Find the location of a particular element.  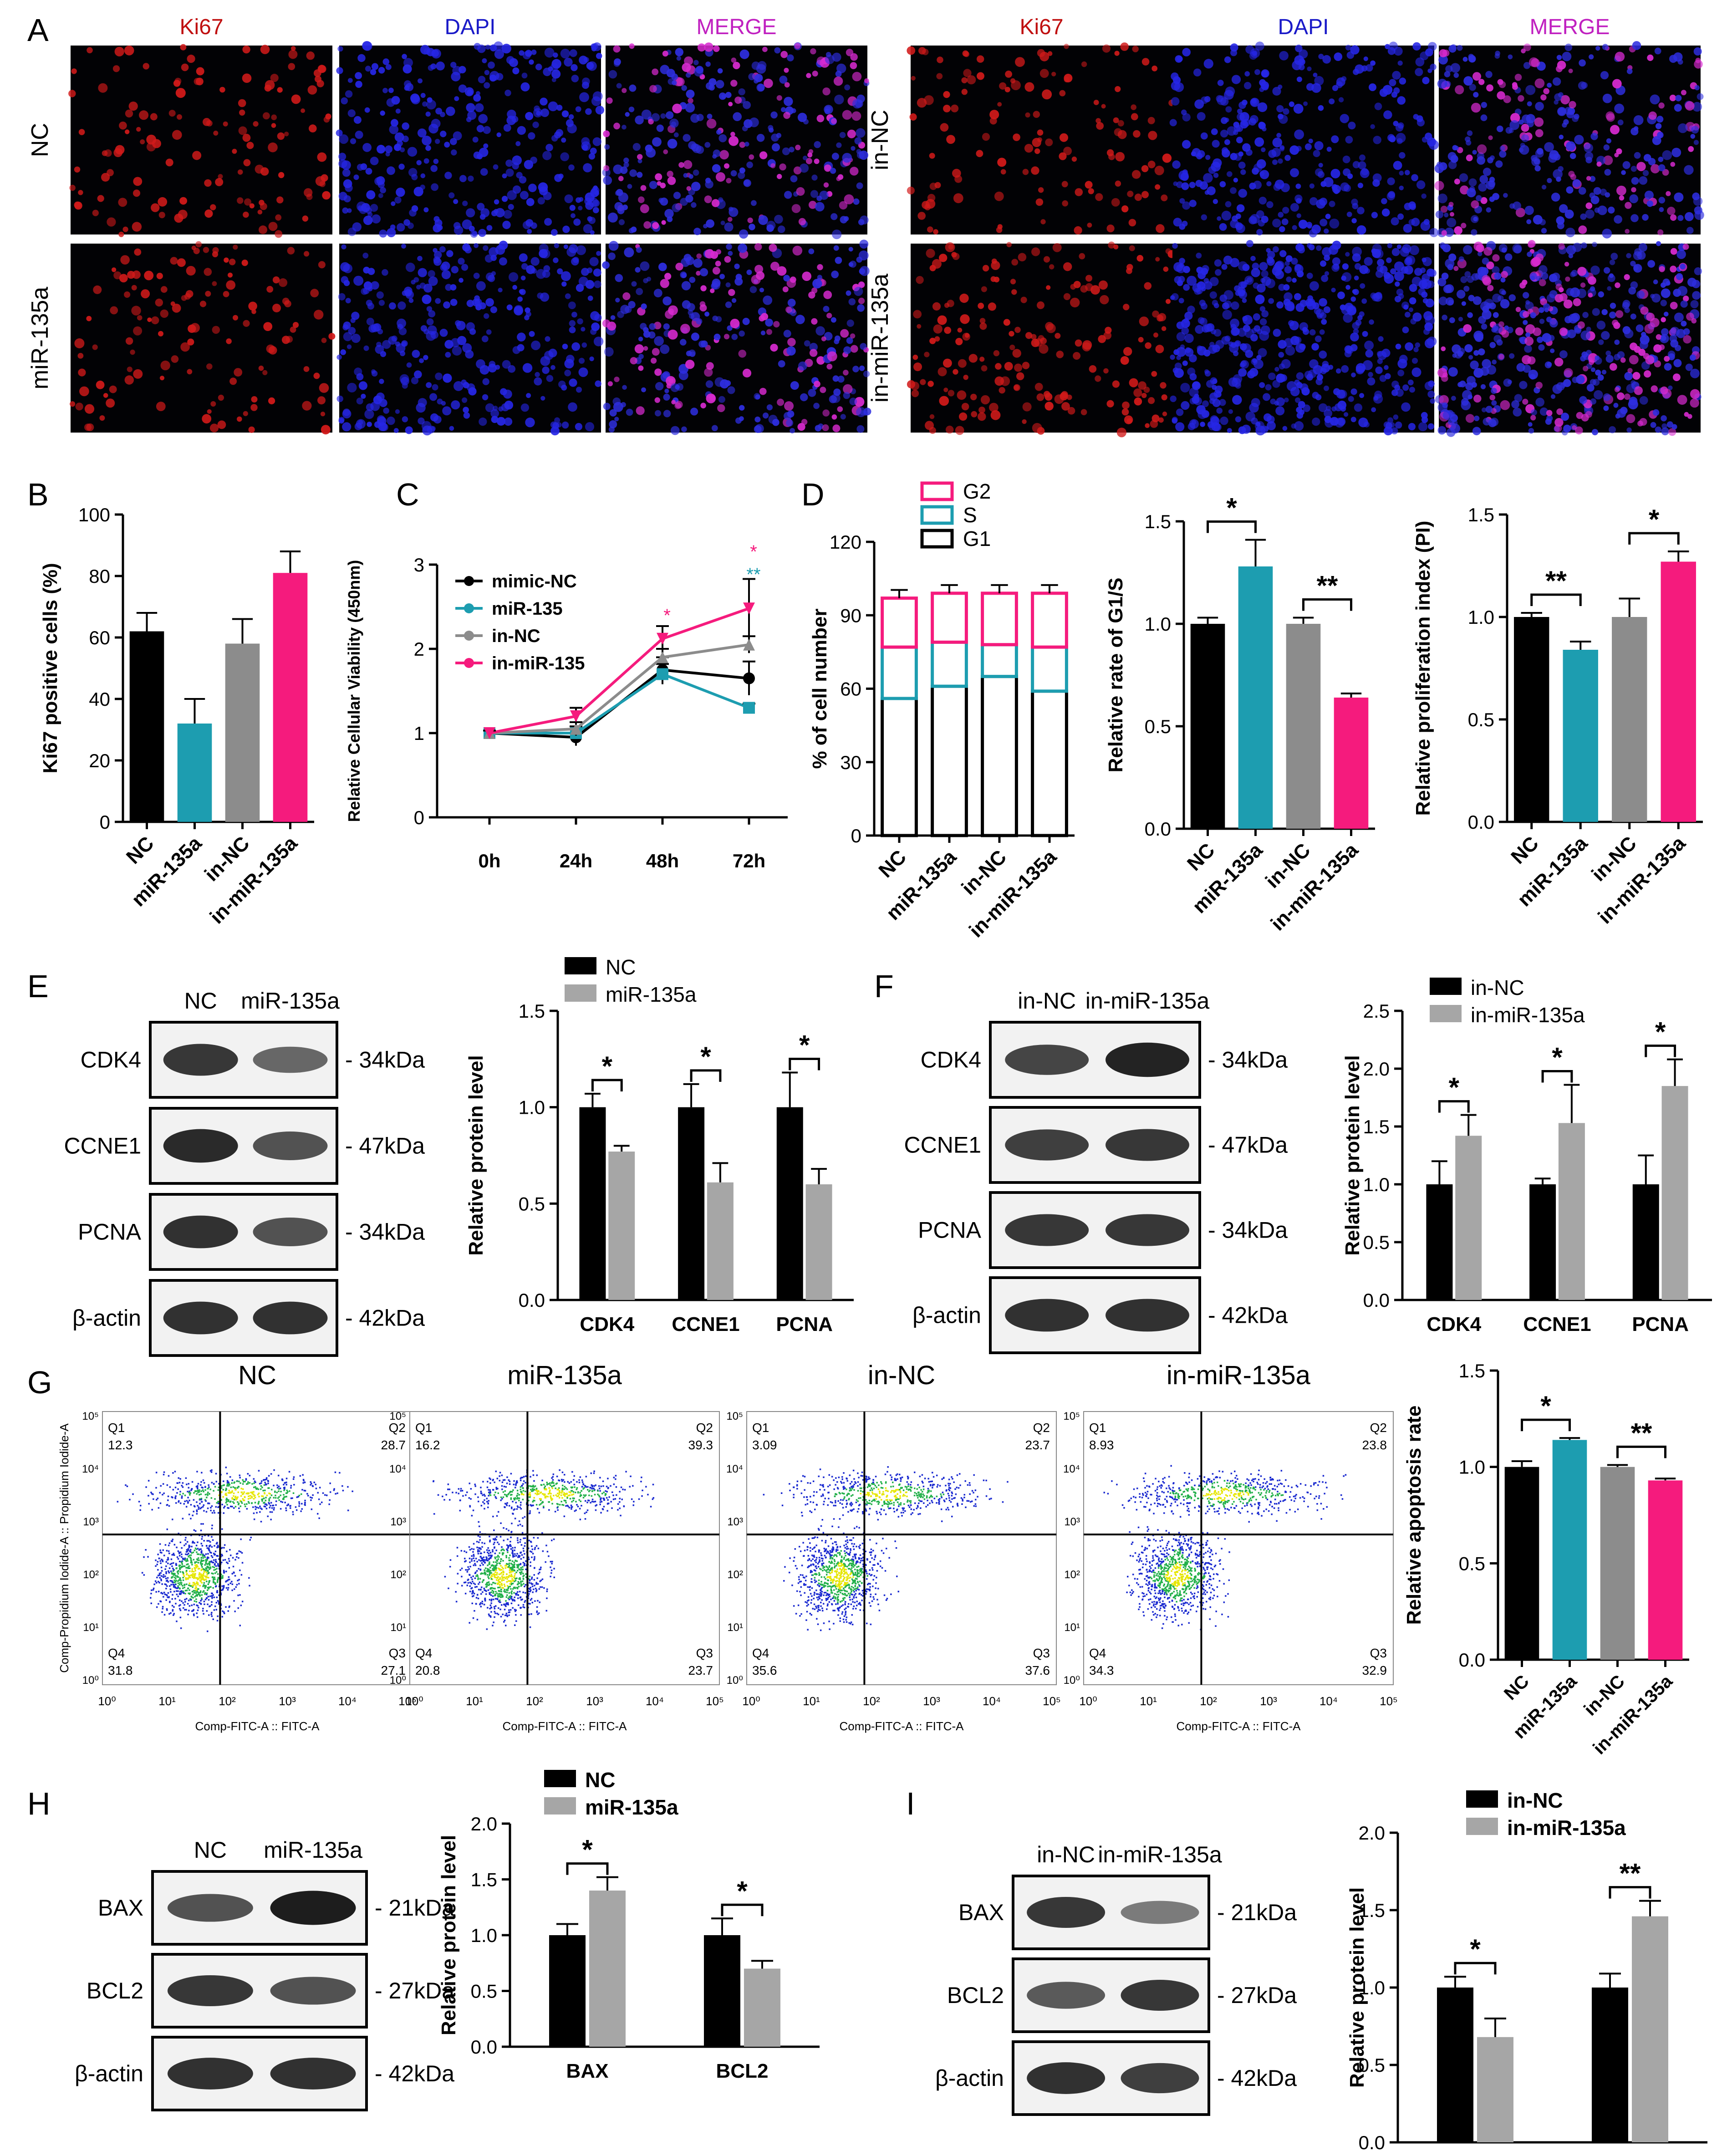

channel-label-merge: MERGE is located at coordinates (736, 27).